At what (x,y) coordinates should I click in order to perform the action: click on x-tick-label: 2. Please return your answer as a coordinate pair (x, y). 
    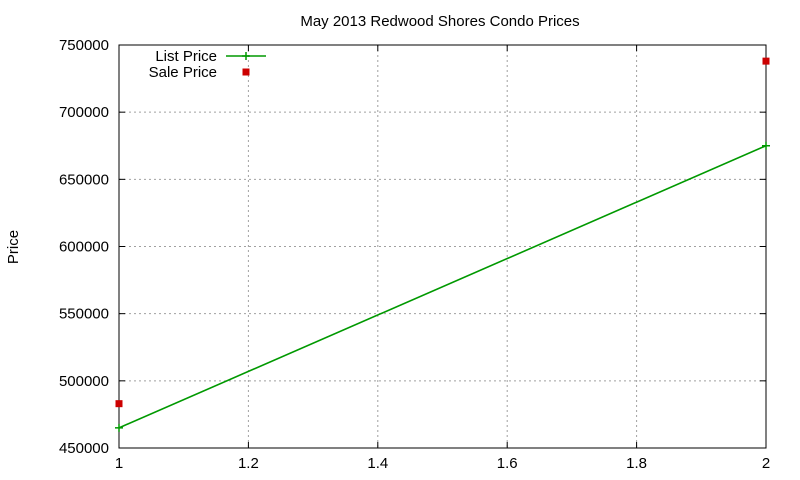
    Looking at the image, I should click on (766, 463).